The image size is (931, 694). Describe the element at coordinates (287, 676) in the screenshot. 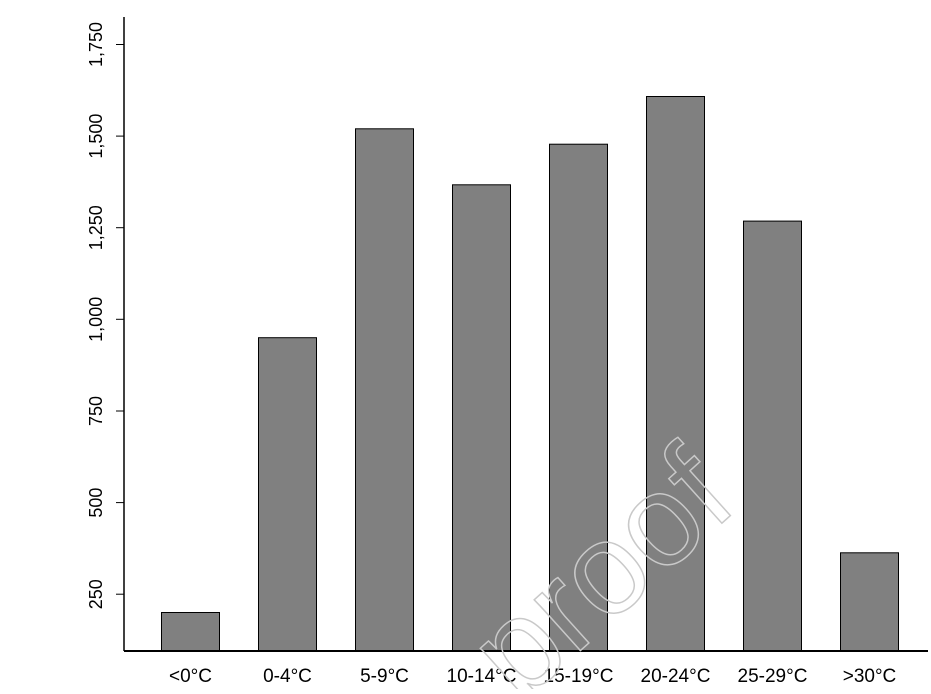

I see `x-tick-label-1: 0-4°C` at that location.